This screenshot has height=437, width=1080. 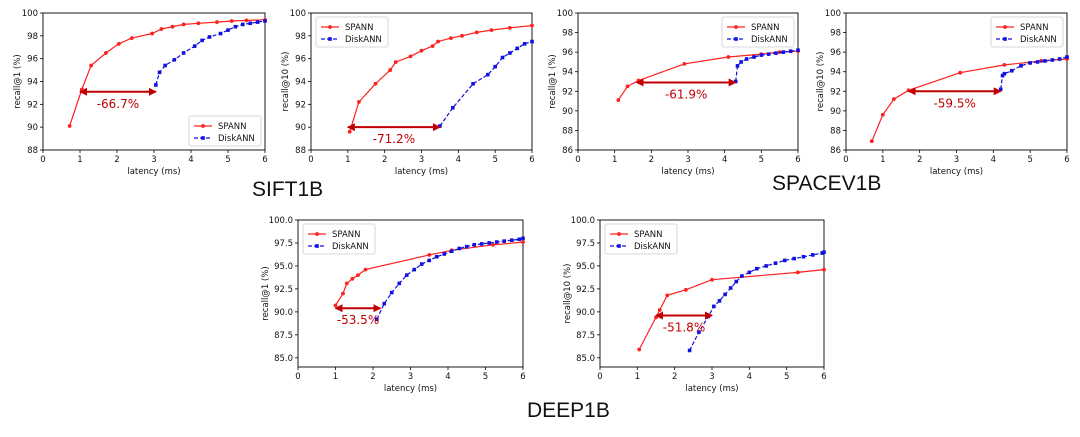 I want to click on y-tick-label: 98, so click(x=835, y=34).